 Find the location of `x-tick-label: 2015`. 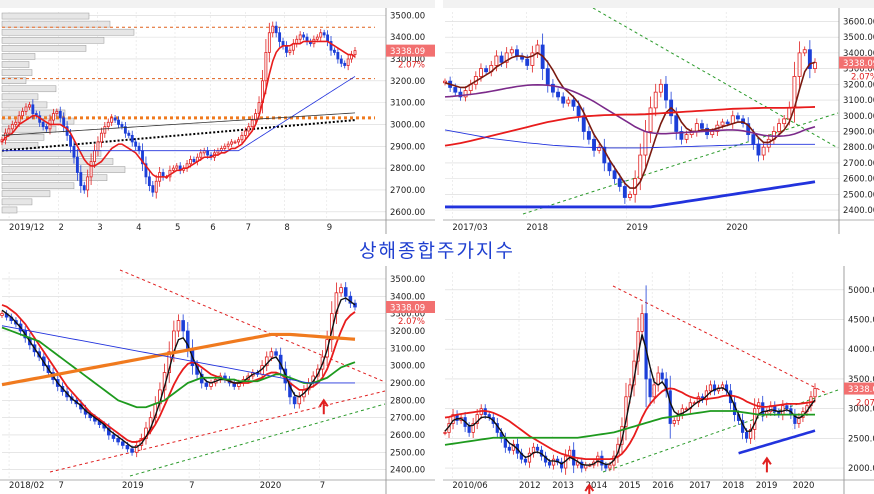

x-tick-label: 2015 is located at coordinates (630, 486).